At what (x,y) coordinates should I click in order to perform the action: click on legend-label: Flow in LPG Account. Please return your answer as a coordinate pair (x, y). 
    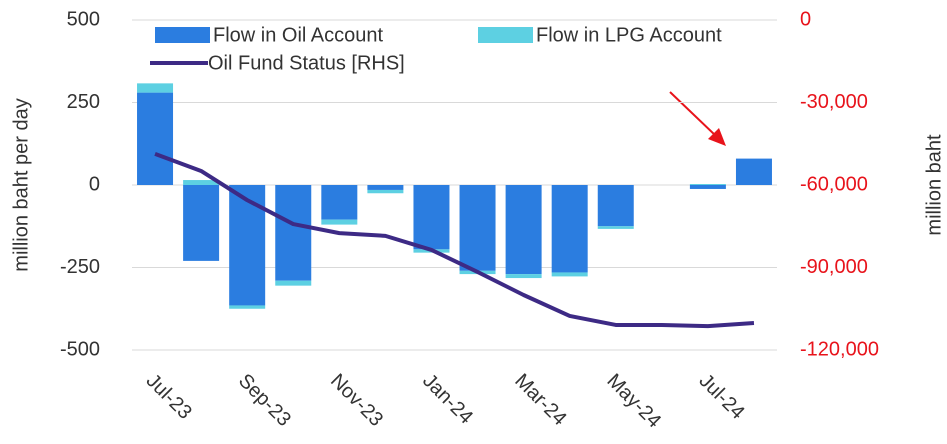
    Looking at the image, I should click on (629, 35).